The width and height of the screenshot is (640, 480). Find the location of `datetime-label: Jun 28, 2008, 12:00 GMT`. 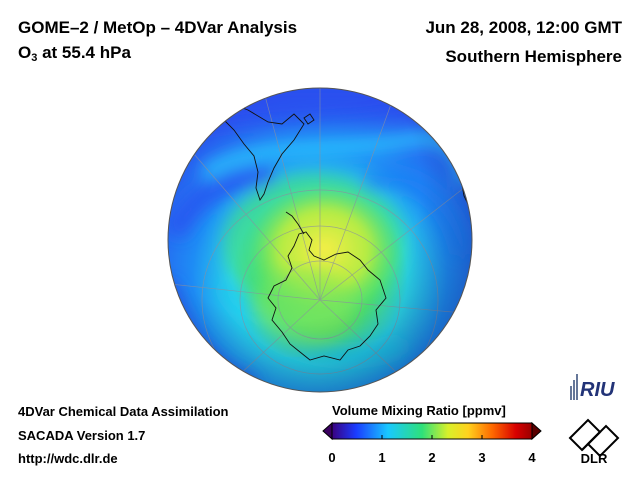

datetime-label: Jun 28, 2008, 12:00 GMT is located at coordinates (523, 27).